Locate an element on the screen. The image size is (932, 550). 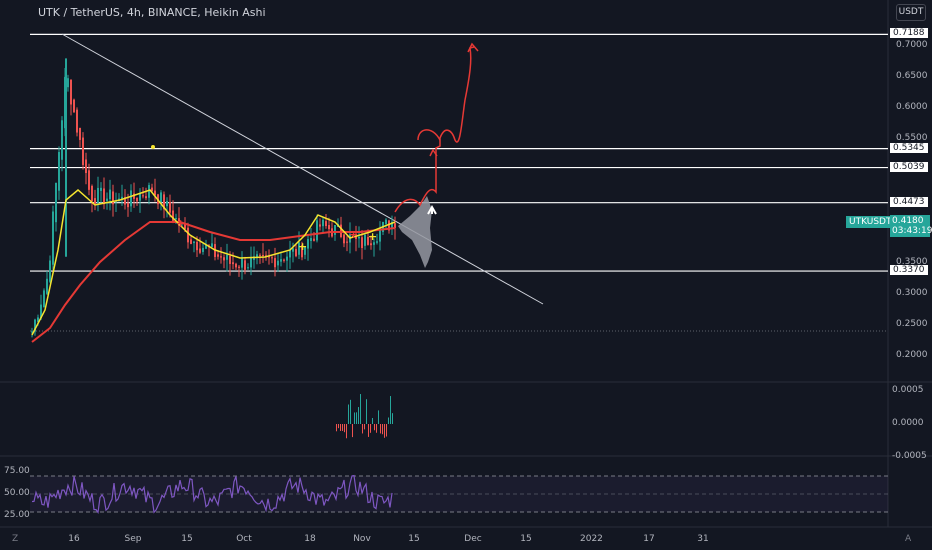
current-price-label: UTKUSDT is located at coordinates (871, 222).